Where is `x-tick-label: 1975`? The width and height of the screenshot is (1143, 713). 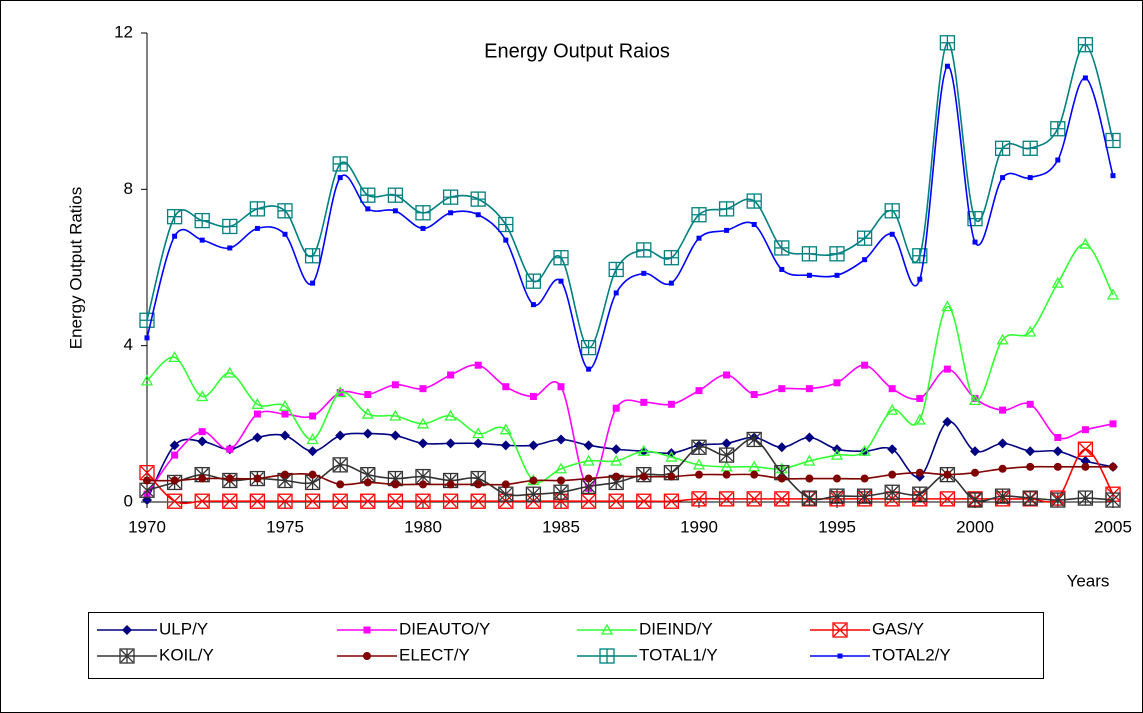
x-tick-label: 1975 is located at coordinates (285, 526).